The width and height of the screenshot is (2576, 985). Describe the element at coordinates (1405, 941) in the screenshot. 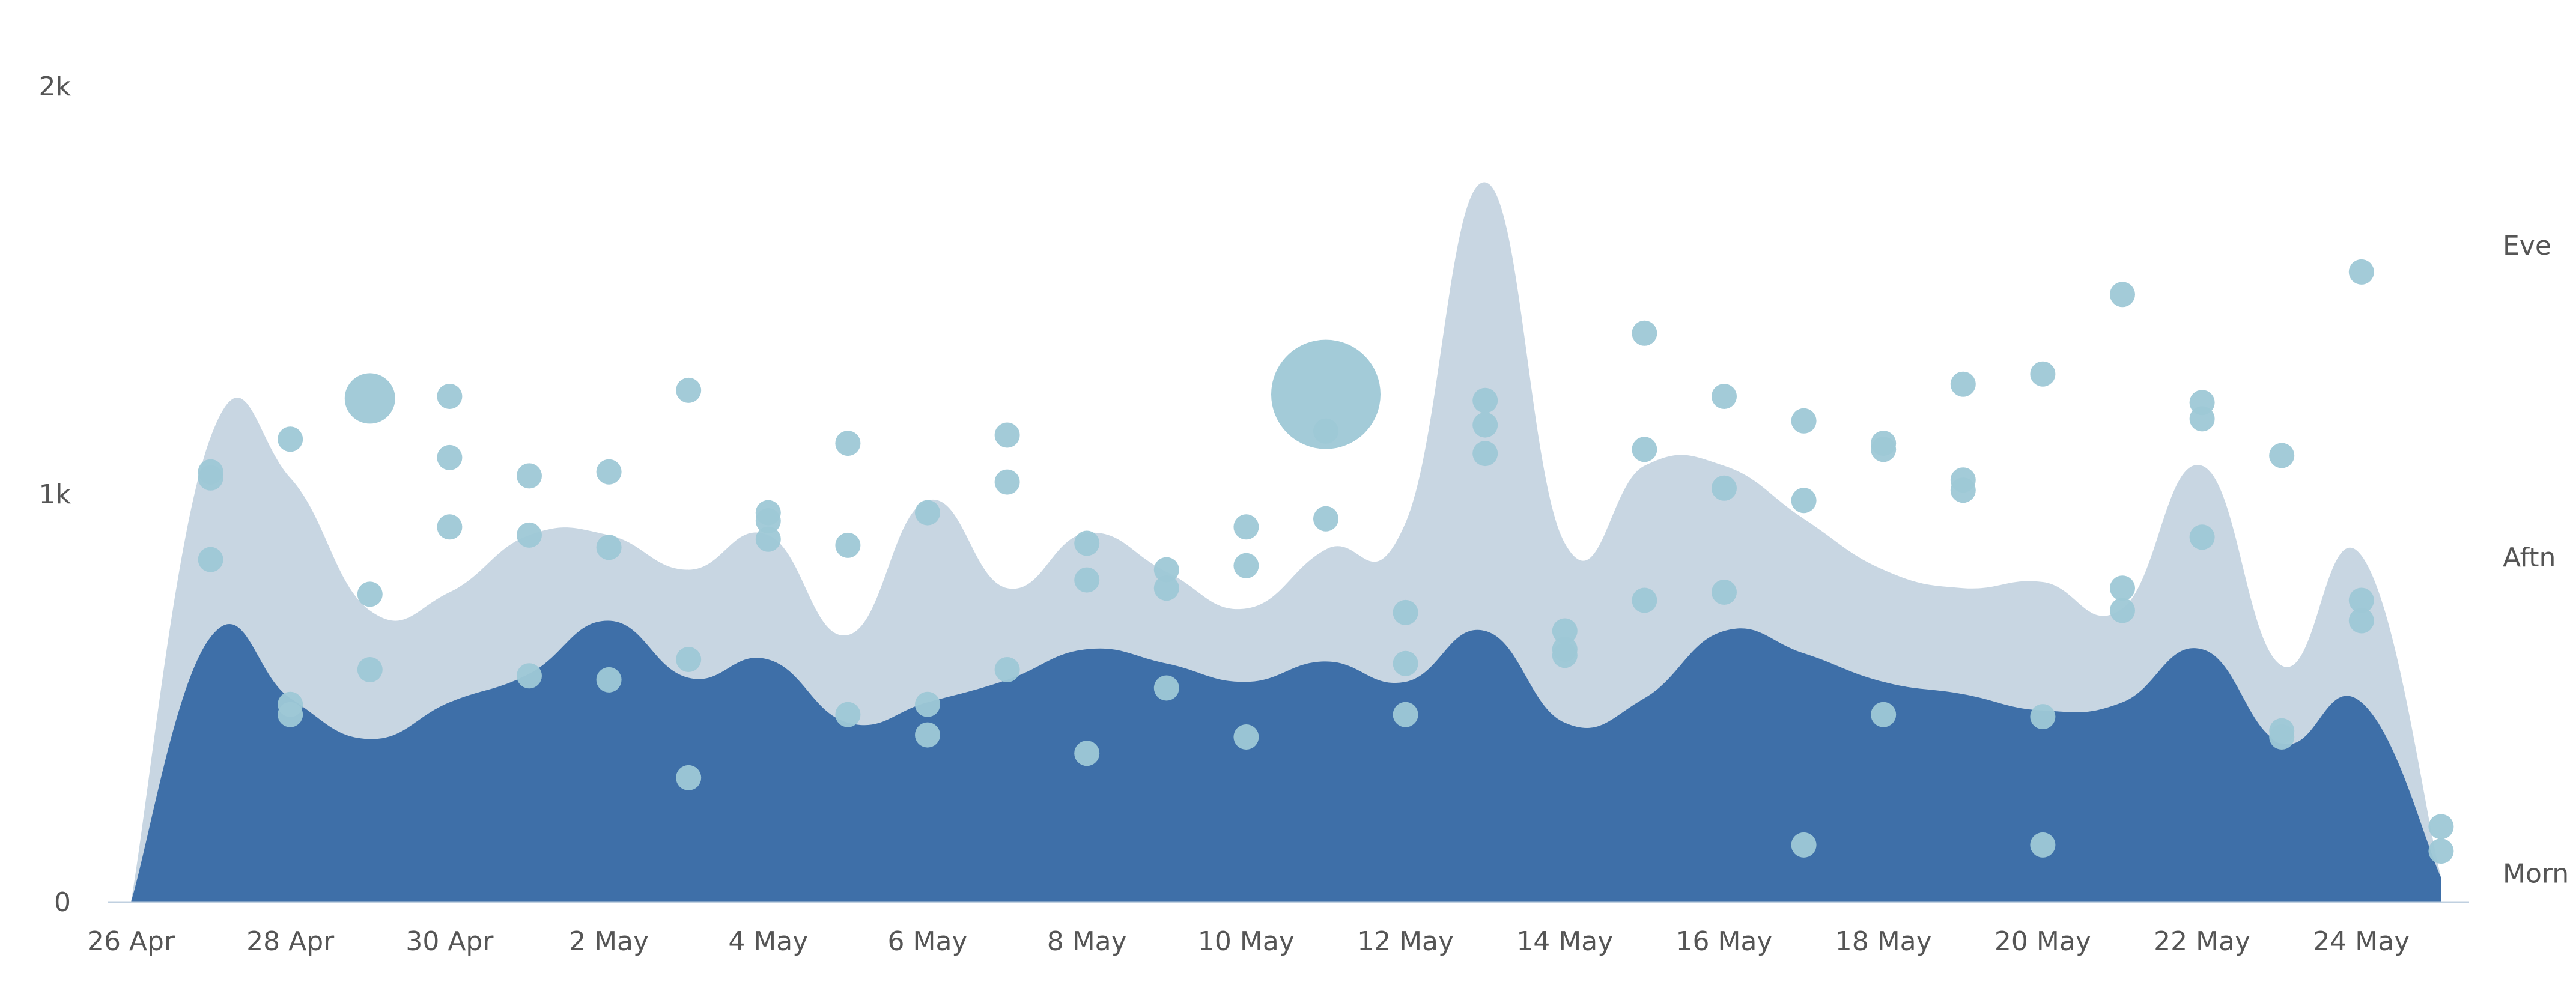

I see `x-tick-label: 12 May` at that location.